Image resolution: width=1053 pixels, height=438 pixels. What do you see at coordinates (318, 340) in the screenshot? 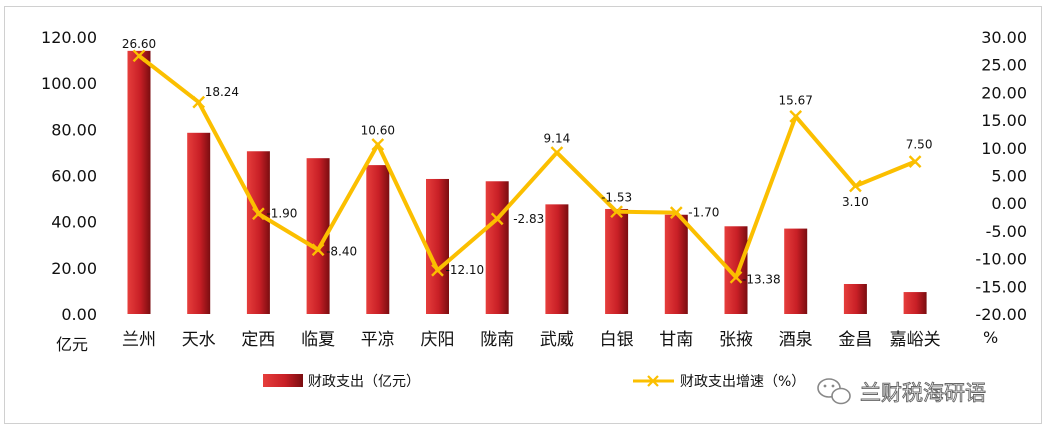
I see `category-label: 临夏` at bounding box center [318, 340].